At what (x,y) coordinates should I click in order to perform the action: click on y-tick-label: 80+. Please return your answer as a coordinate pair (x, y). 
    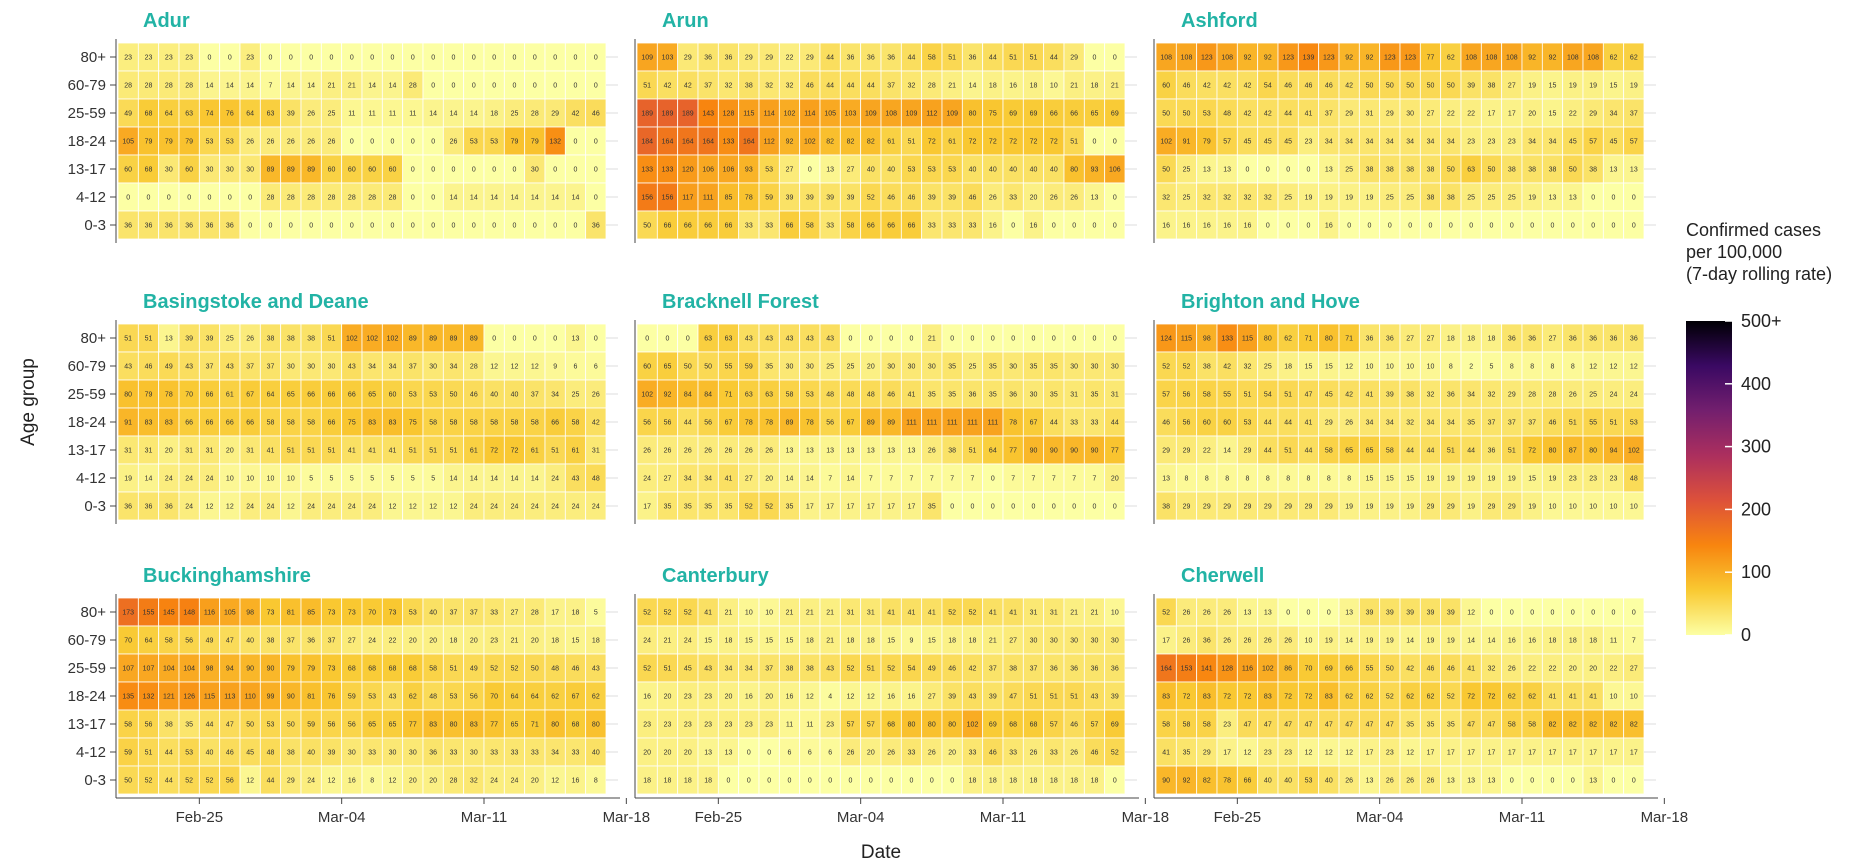
    Looking at the image, I should click on (94, 57).